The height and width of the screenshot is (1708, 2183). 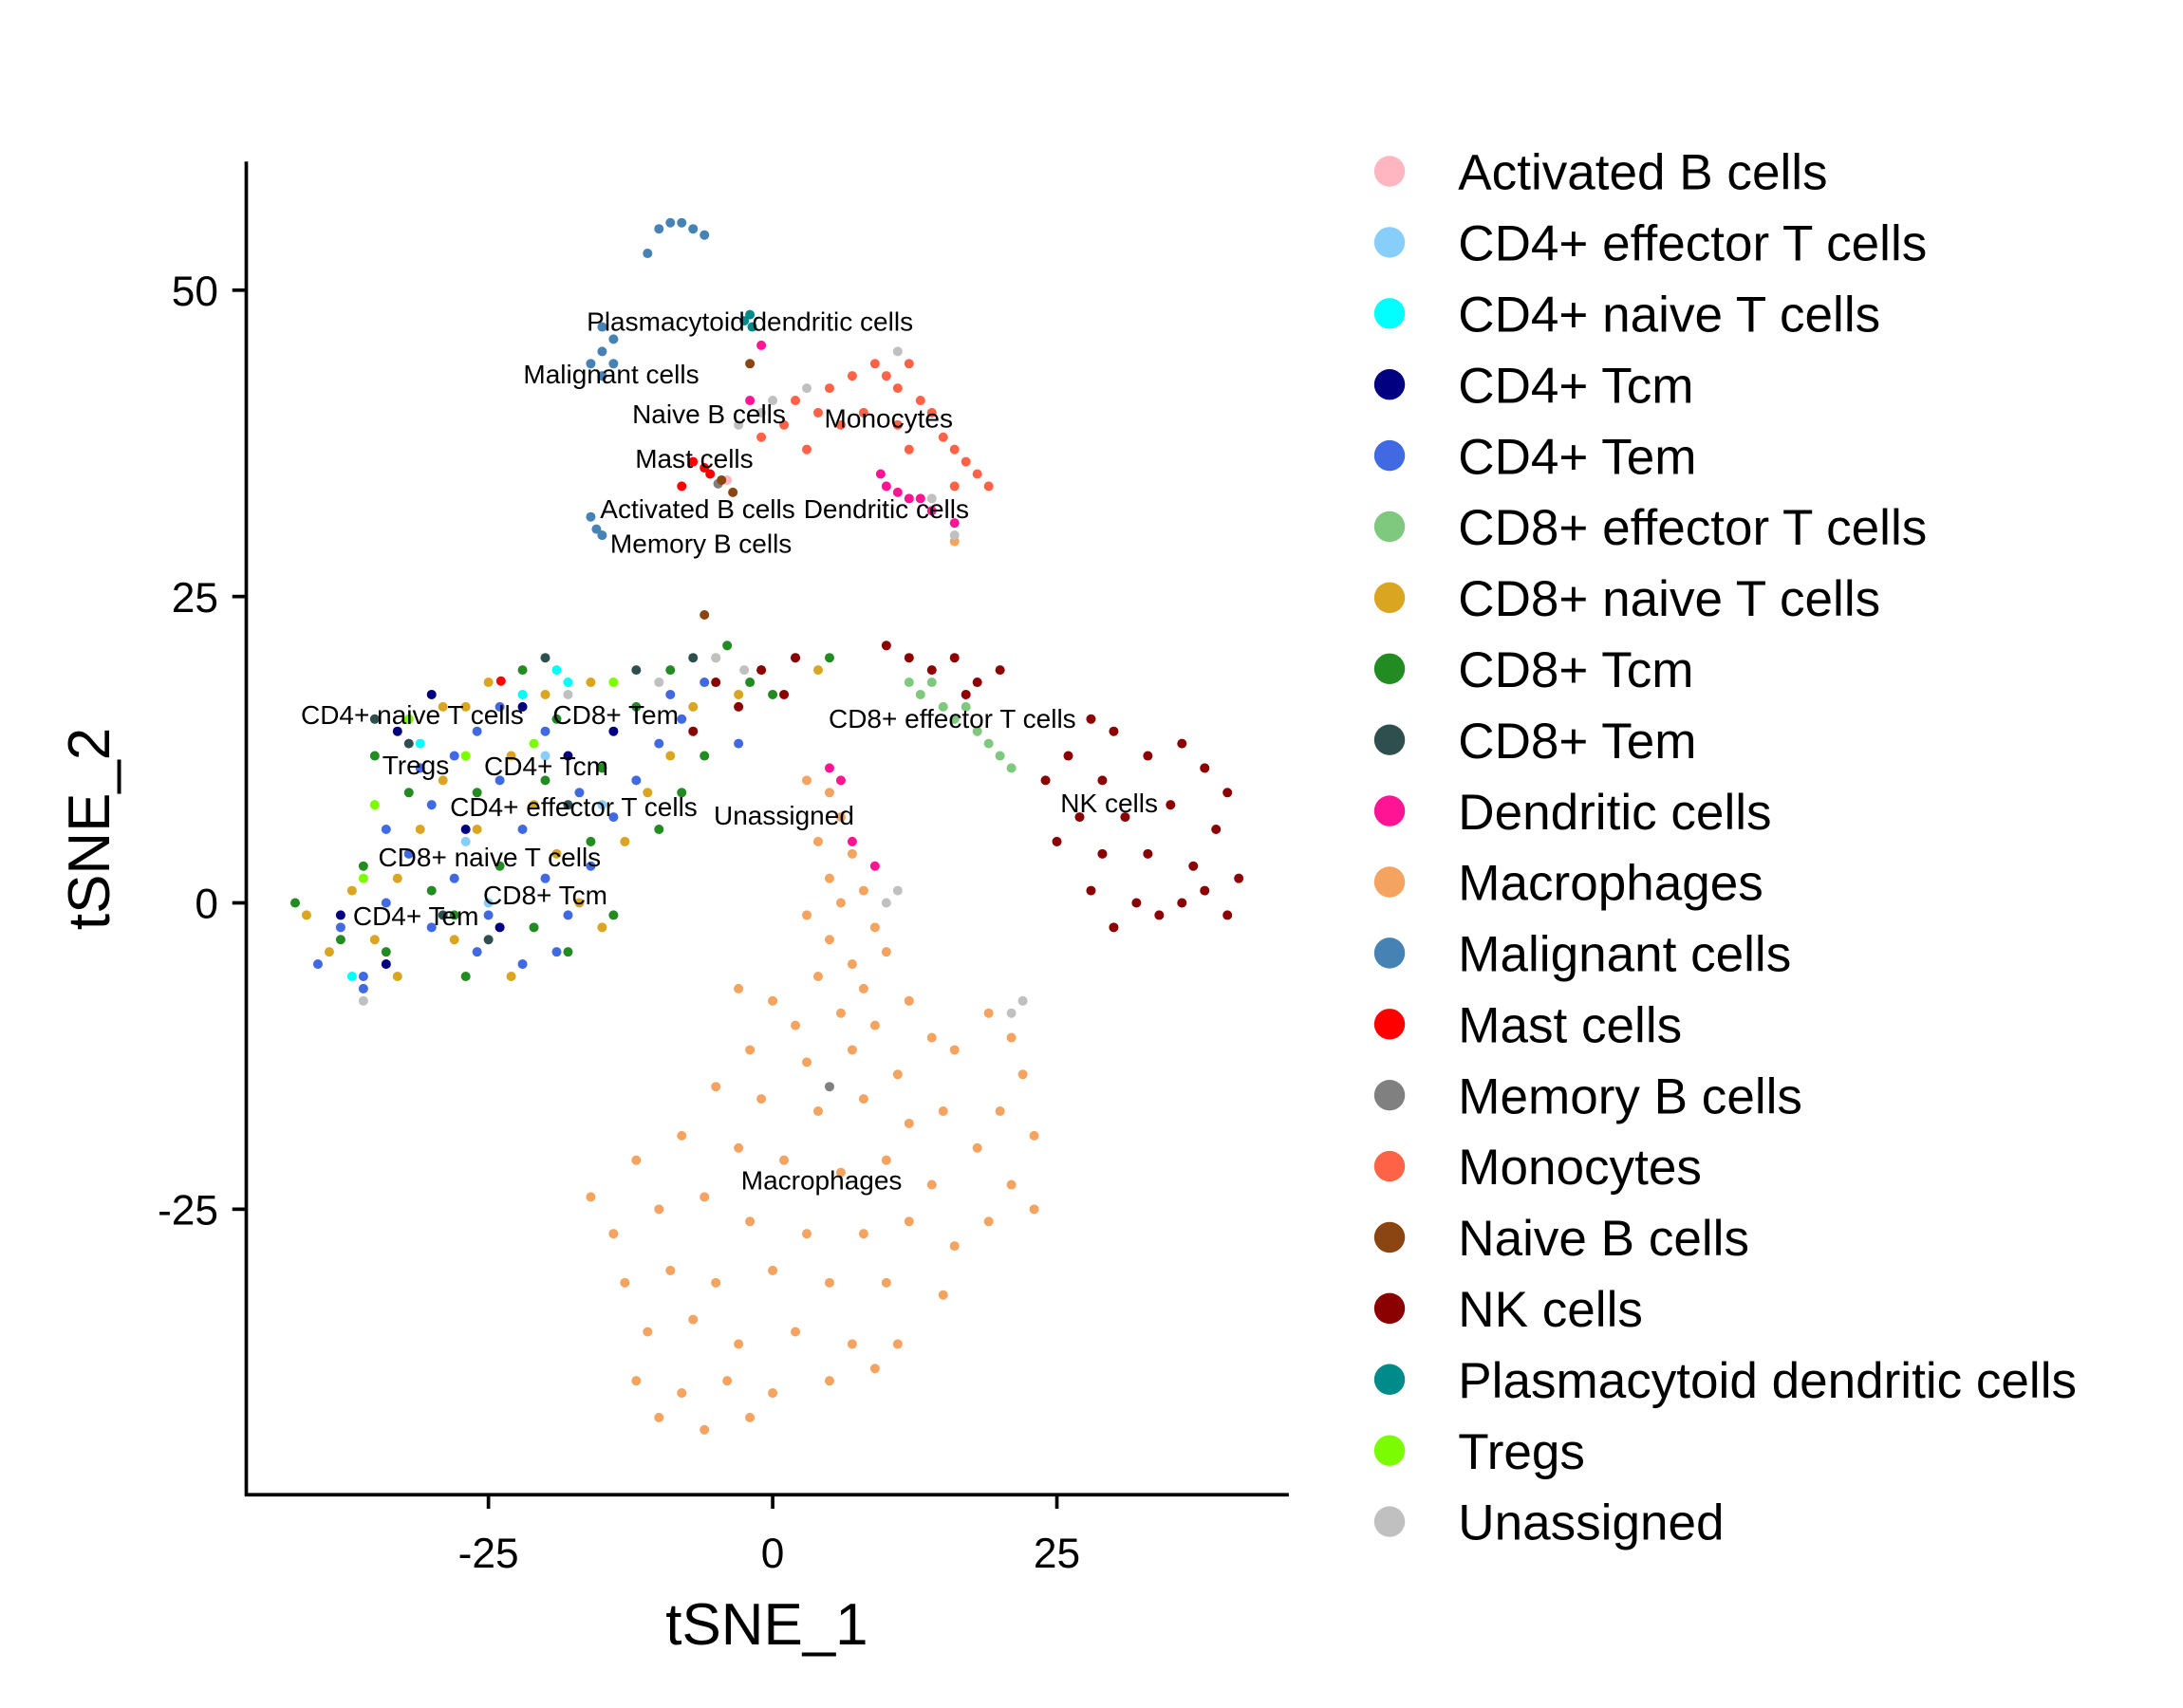 I want to click on series-macrophages, so click(x=813, y=985).